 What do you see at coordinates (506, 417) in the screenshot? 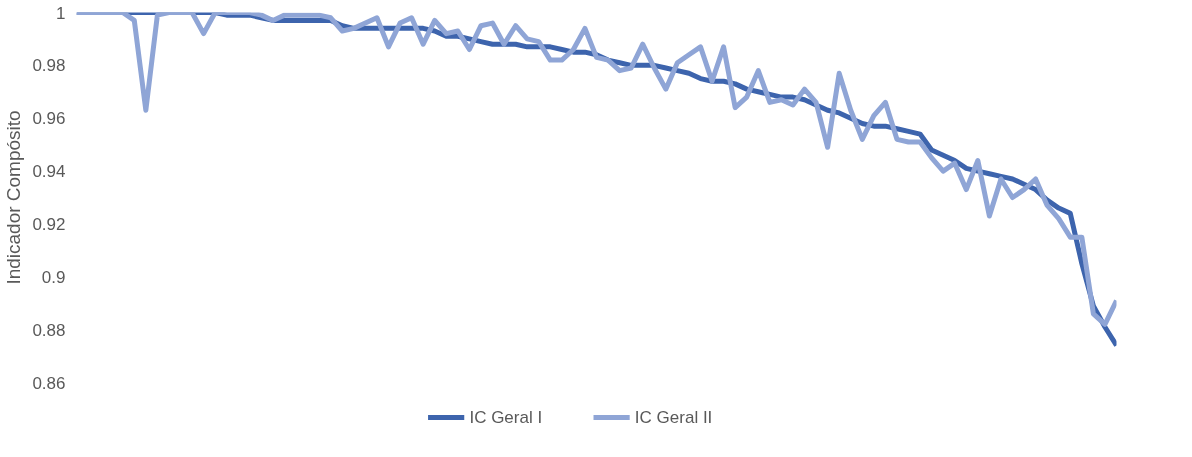
I see `legend-label: IC Geral I` at bounding box center [506, 417].